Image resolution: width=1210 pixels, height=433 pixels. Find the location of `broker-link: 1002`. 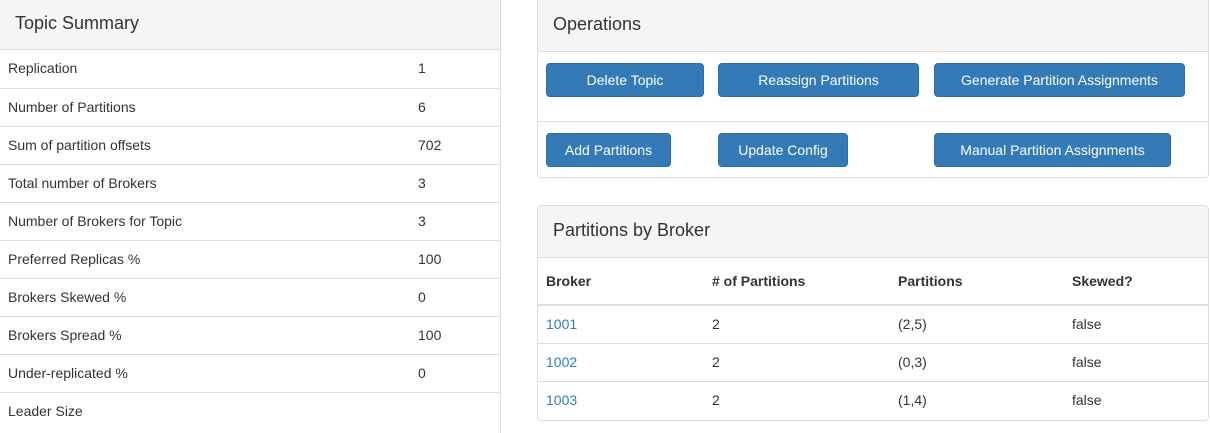

broker-link: 1002 is located at coordinates (562, 362).